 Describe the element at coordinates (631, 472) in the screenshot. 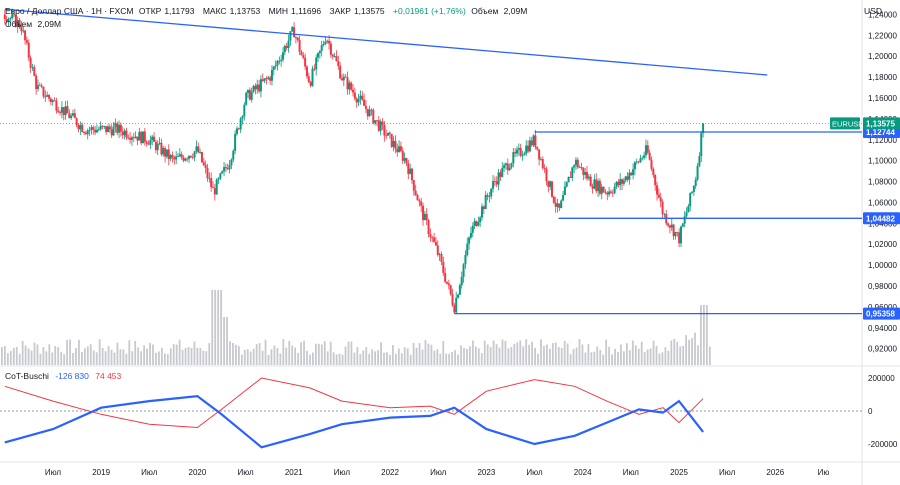

I see `time-tick-label: Июл` at that location.